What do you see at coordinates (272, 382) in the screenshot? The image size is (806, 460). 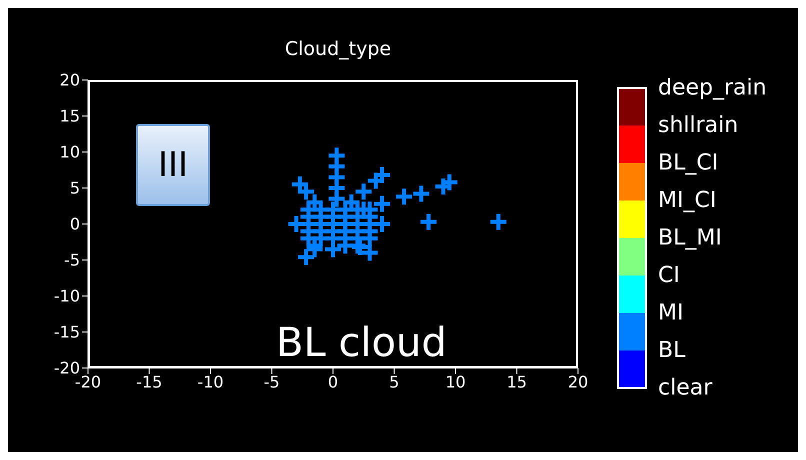 I see `x-tick-label: -5` at bounding box center [272, 382].